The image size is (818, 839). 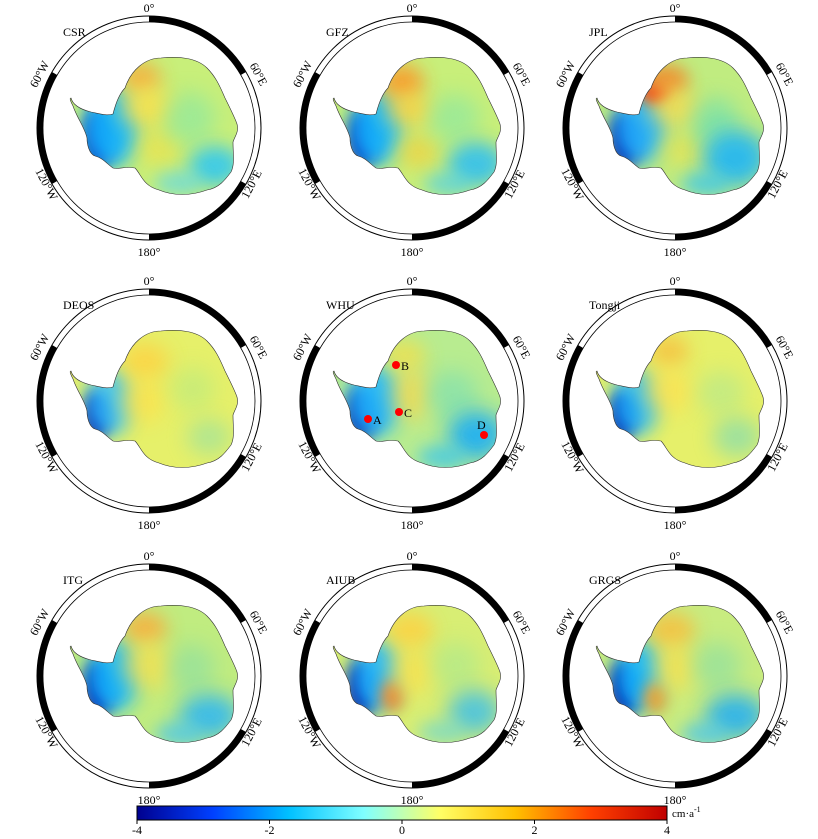 I want to click on panel-title: DEOS, so click(x=78, y=305).